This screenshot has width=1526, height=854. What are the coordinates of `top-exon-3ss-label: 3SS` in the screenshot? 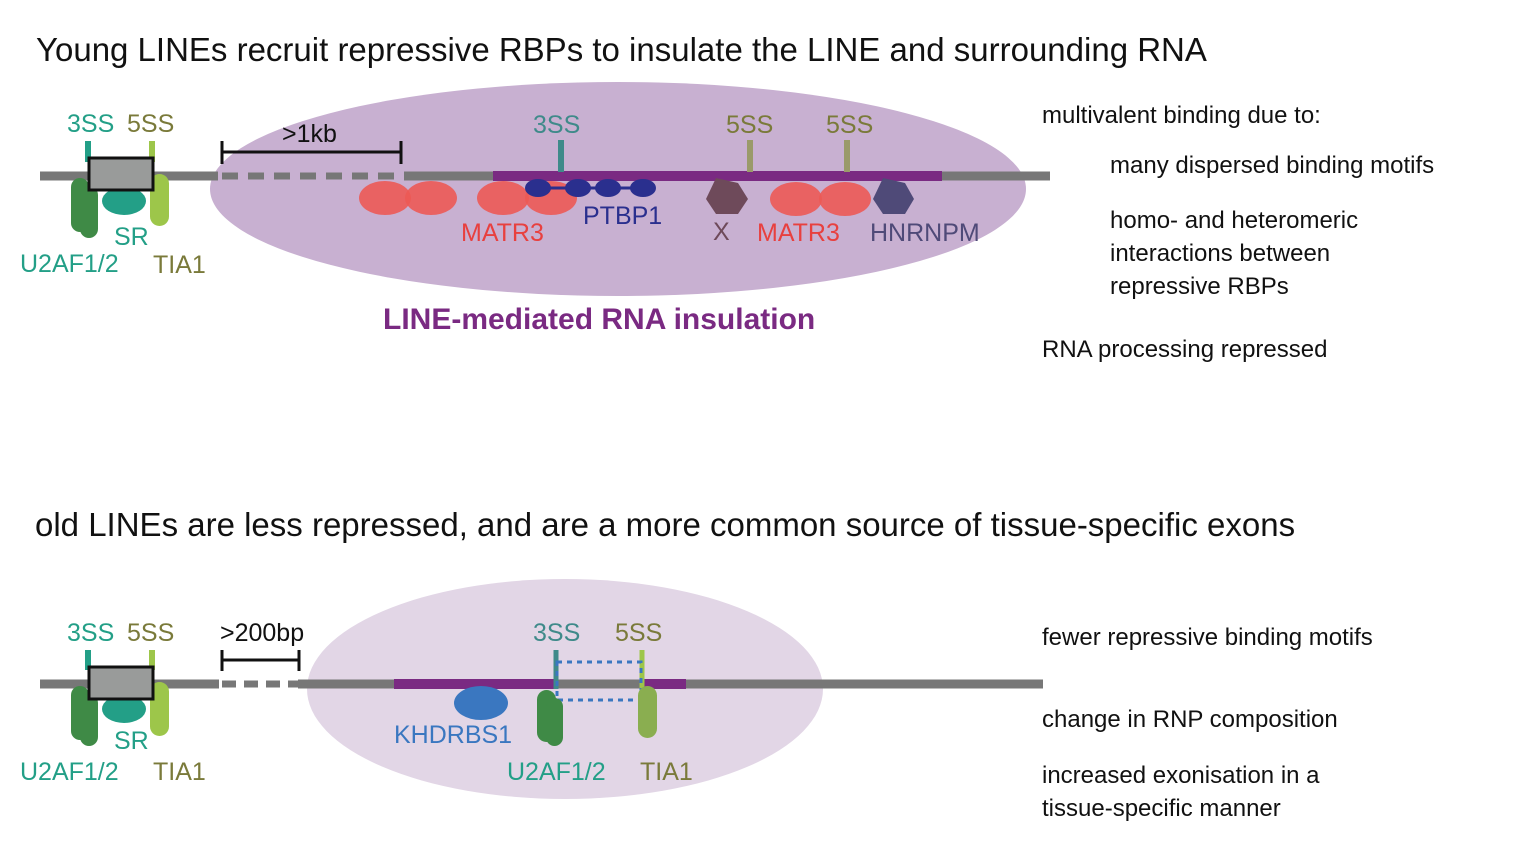 It's located at (90, 124).